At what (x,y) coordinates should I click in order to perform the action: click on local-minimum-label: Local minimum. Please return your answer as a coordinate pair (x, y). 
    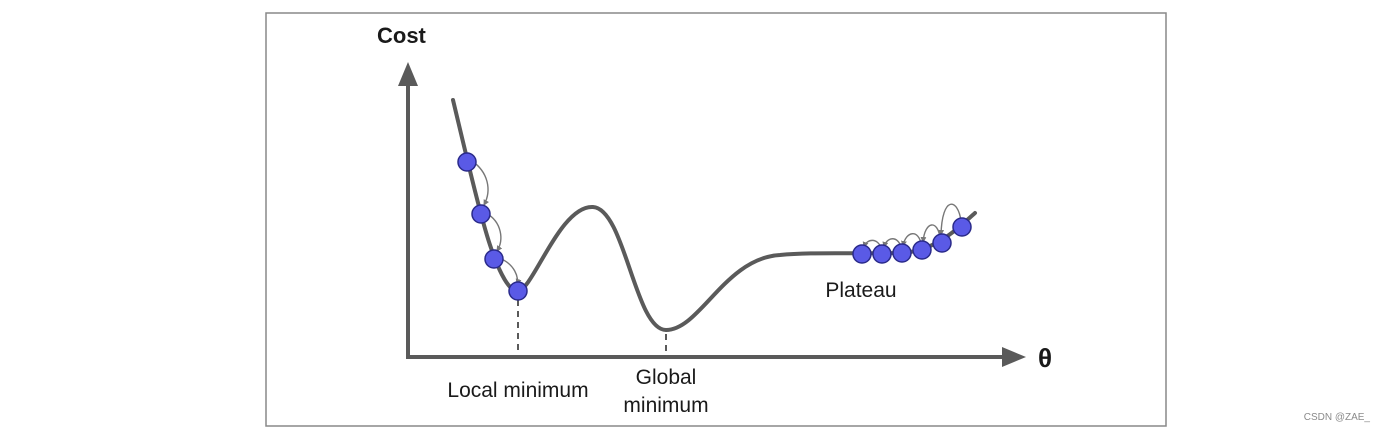
    Looking at the image, I should click on (517, 390).